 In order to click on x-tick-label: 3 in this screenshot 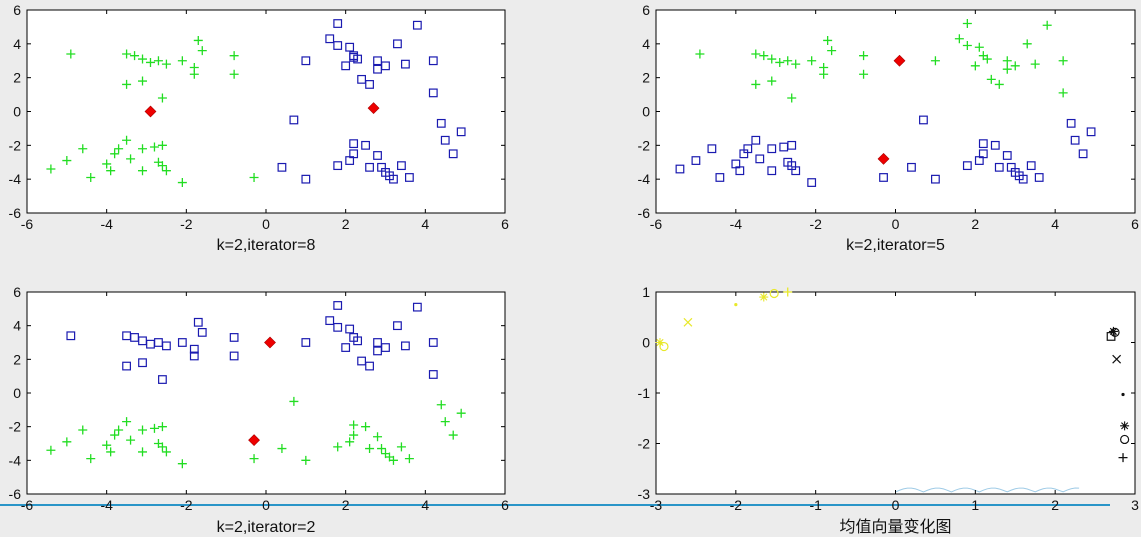, I will do `click(1135, 505)`.